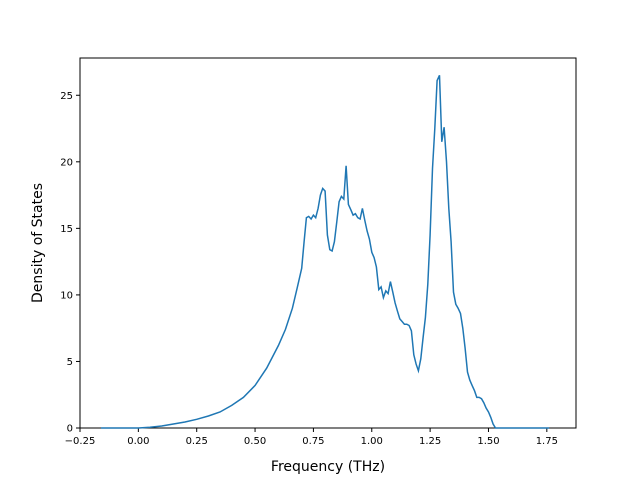 Image resolution: width=640 pixels, height=480 pixels. I want to click on x-tick-label: 1.50, so click(488, 441).